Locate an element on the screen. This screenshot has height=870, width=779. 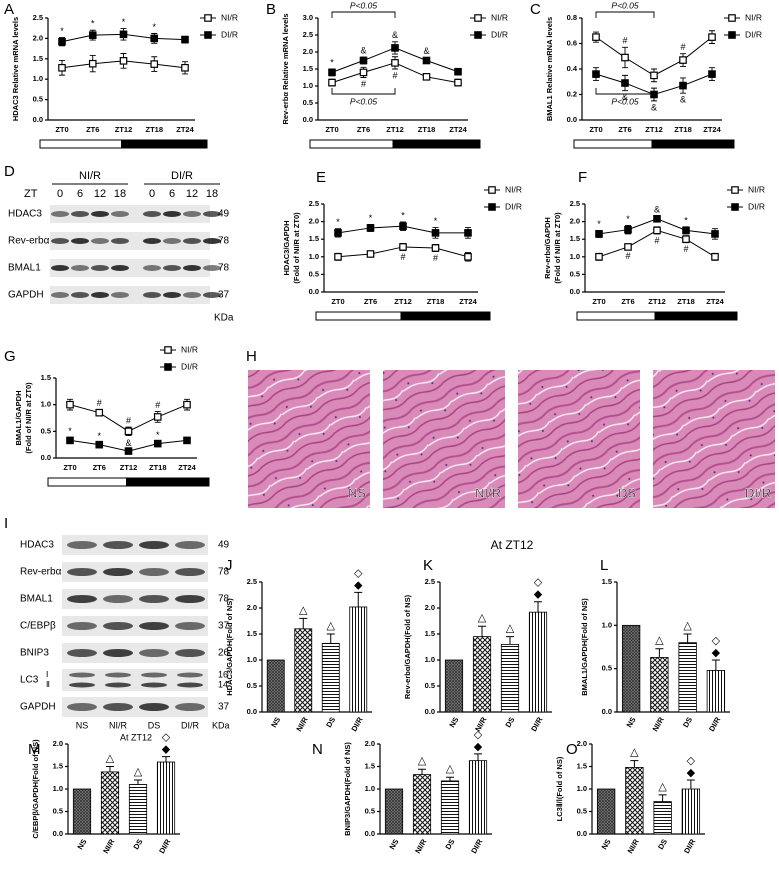
panel-label: E is located at coordinates (321, 177).